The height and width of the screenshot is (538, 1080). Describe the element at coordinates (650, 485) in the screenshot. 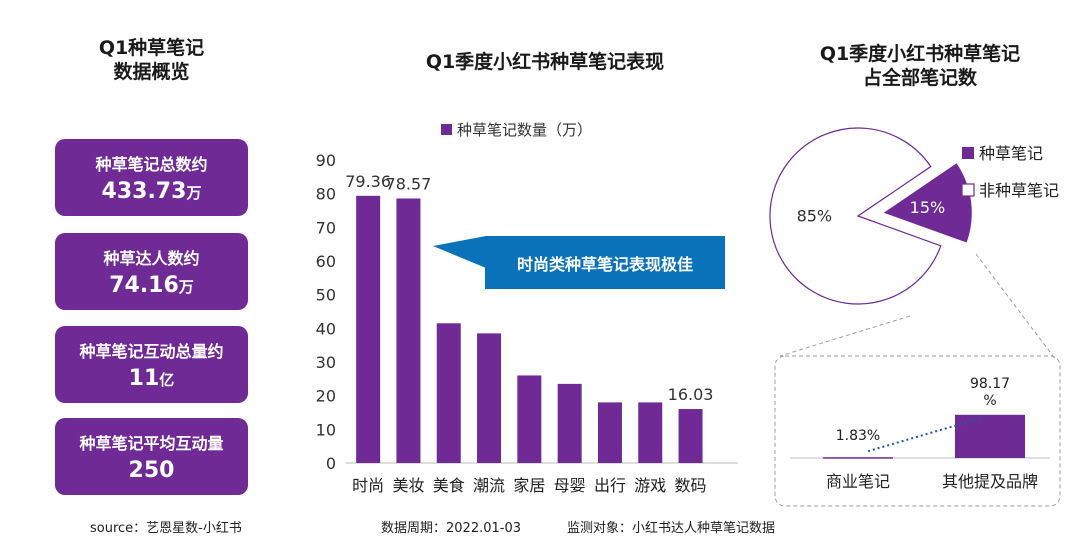

I see `x-tick-label: 游戏` at that location.